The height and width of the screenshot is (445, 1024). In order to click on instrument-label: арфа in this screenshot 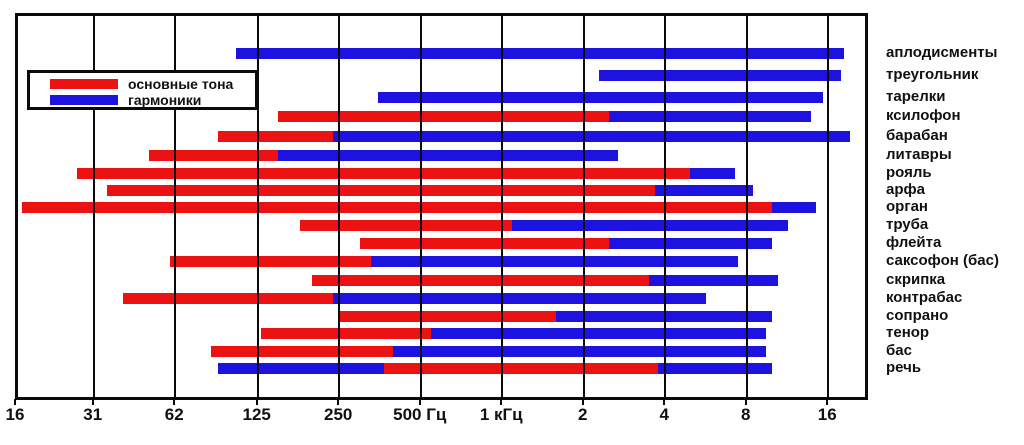, I will do `click(905, 189)`.